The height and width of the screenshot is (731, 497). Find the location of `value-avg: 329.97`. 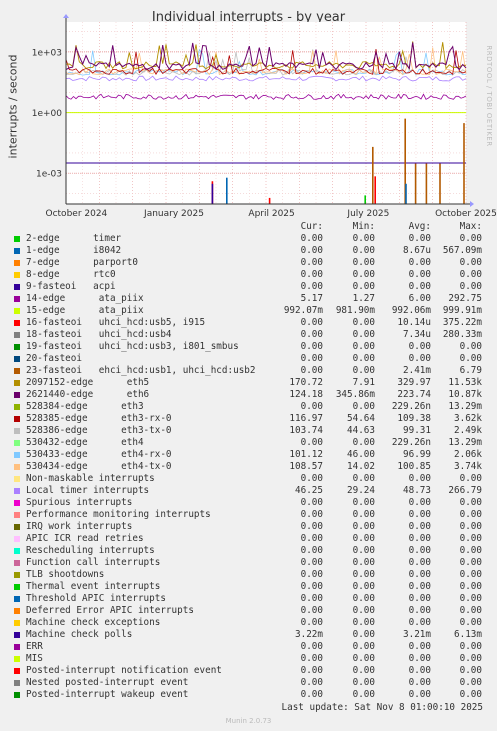

value-avg: 329.97 is located at coordinates (414, 382).